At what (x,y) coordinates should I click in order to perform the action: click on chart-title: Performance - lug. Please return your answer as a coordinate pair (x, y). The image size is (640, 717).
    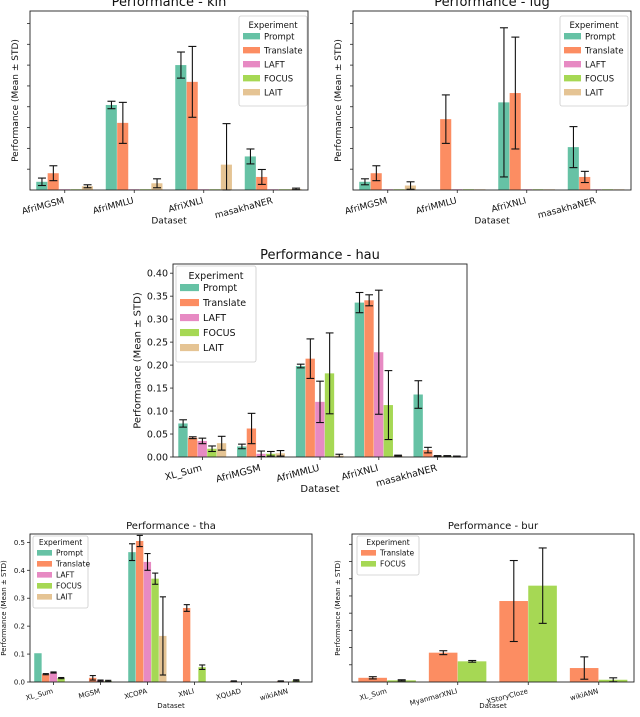
    Looking at the image, I should click on (491, 5).